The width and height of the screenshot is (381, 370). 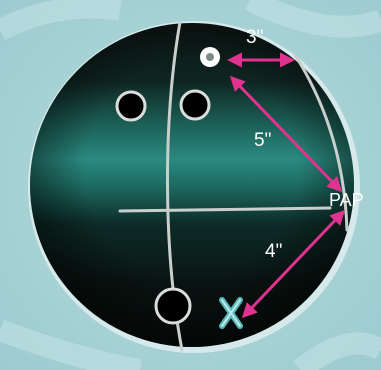 I want to click on finger-hole-right, so click(x=195, y=105).